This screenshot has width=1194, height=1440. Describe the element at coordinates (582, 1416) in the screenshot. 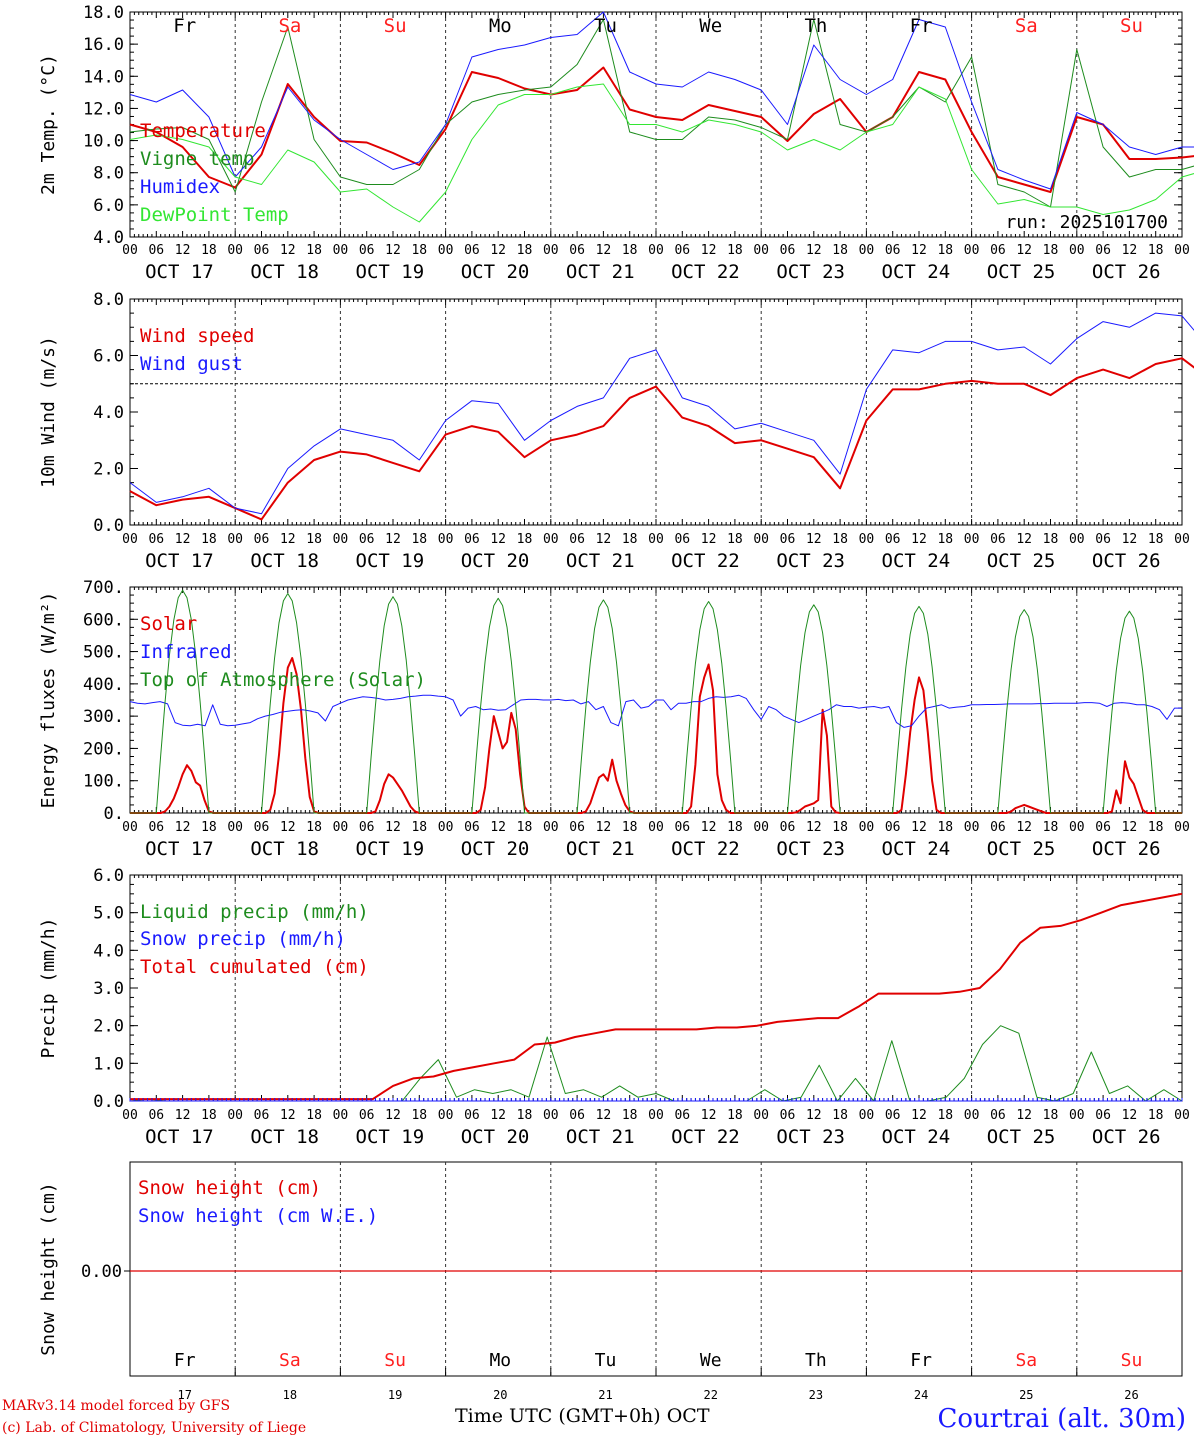

I see `time-axis-title: Time UTC (GMT+0h) OCT` at that location.